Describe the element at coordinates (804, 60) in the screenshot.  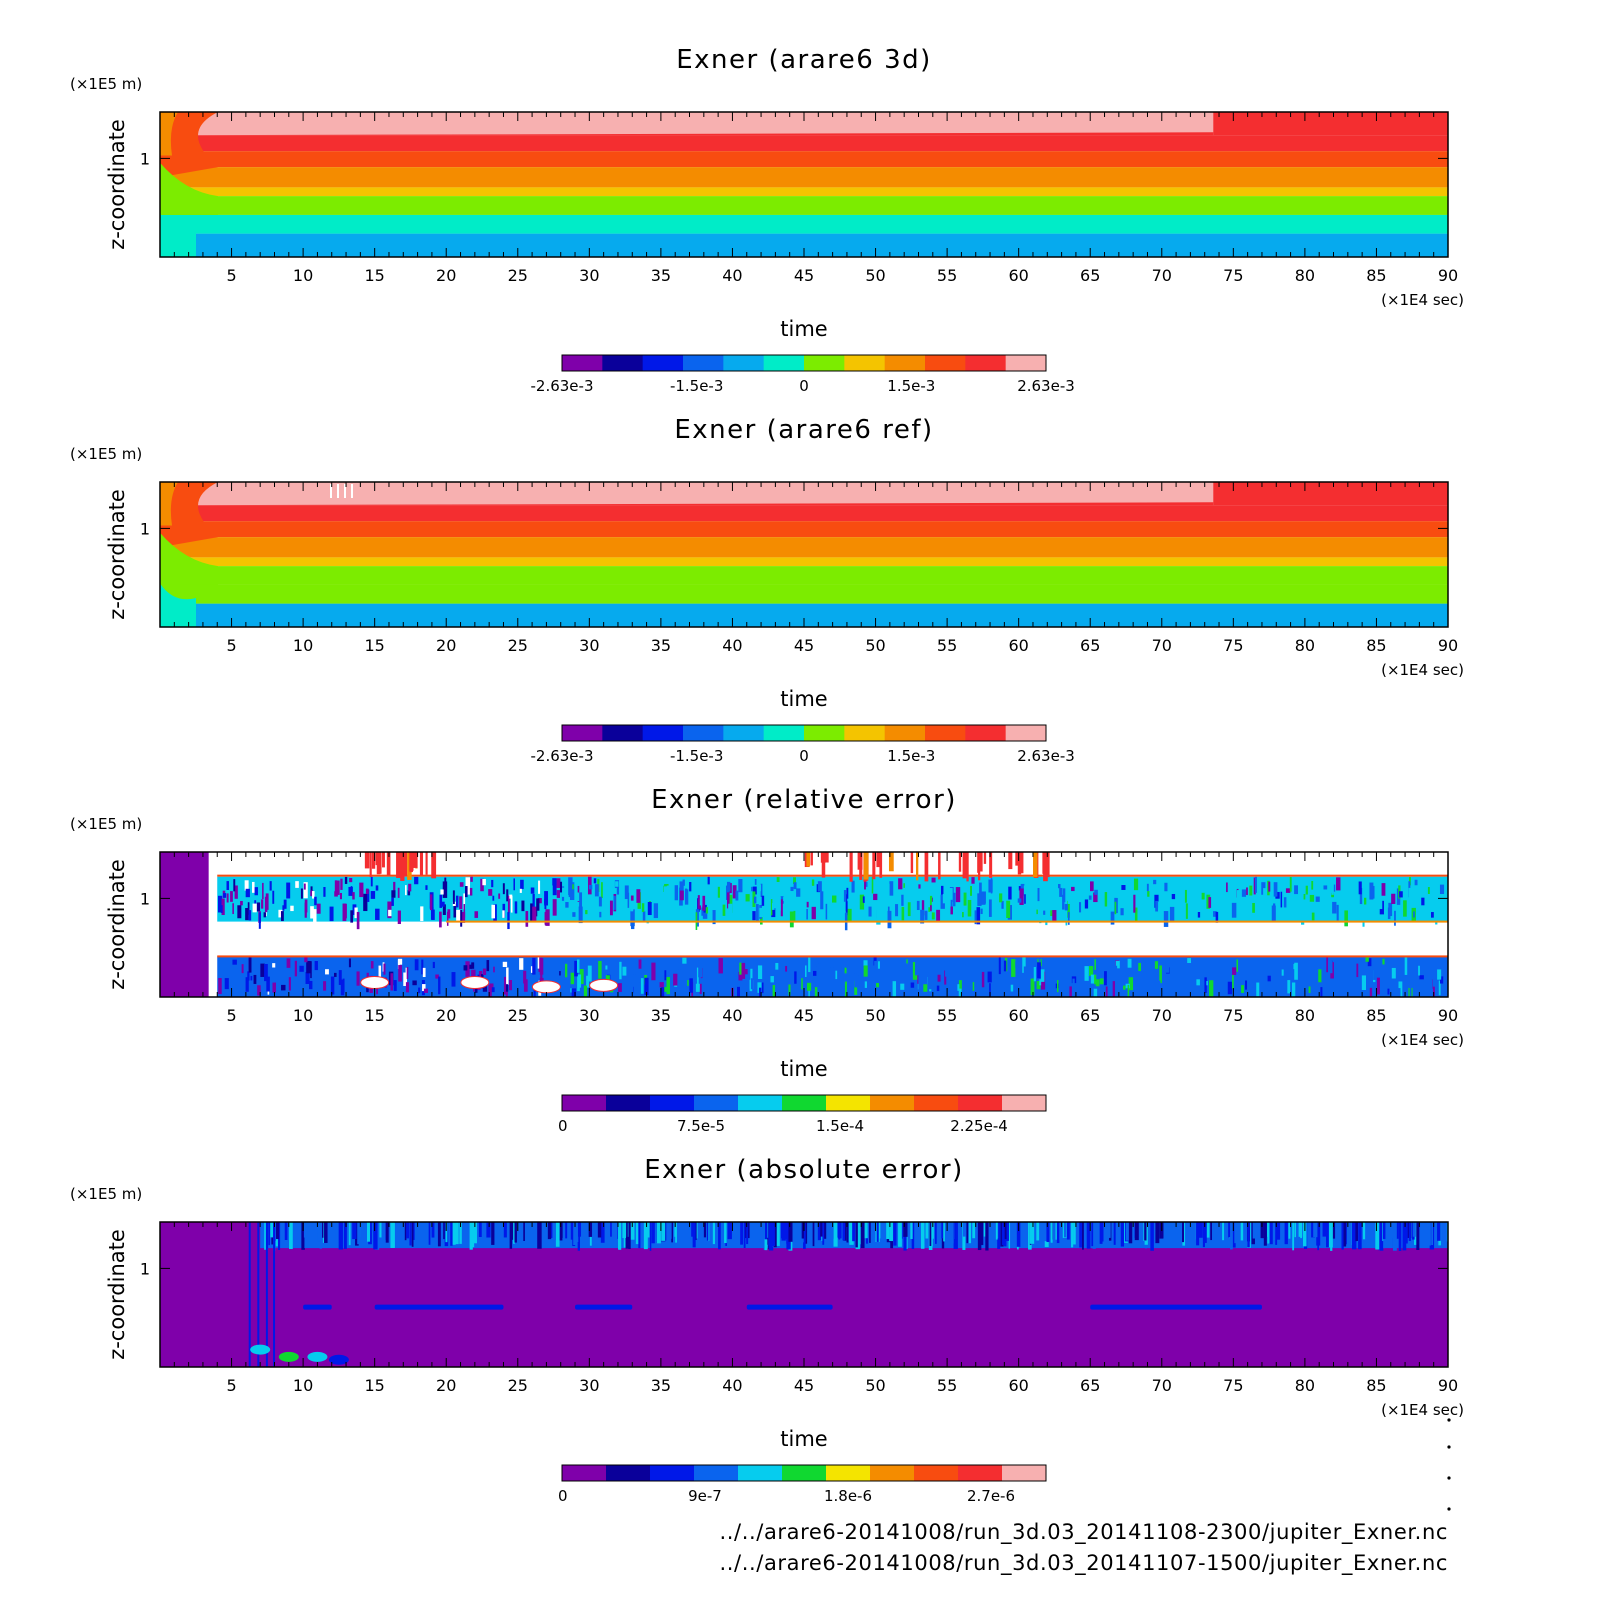
I see `chart-title: Exner (arare6 3d)` at that location.